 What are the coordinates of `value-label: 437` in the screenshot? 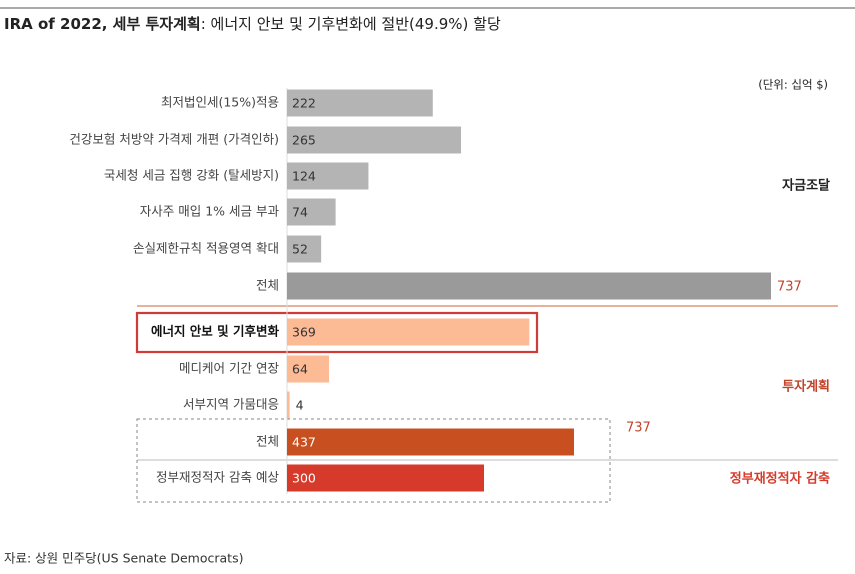 It's located at (304, 442).